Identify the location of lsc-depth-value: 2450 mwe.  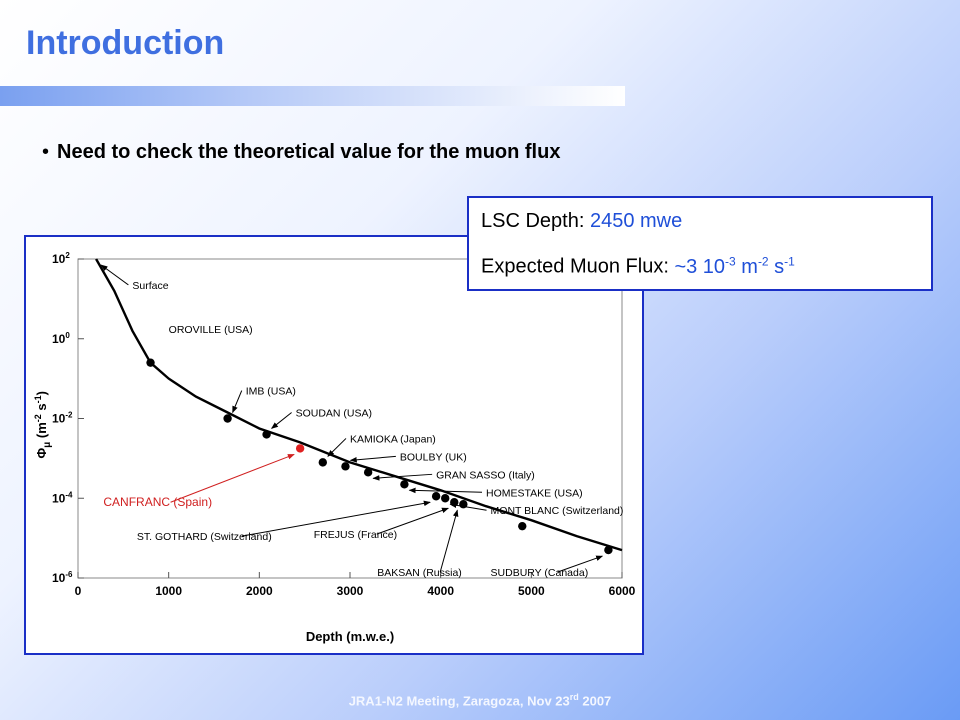
(636, 221).